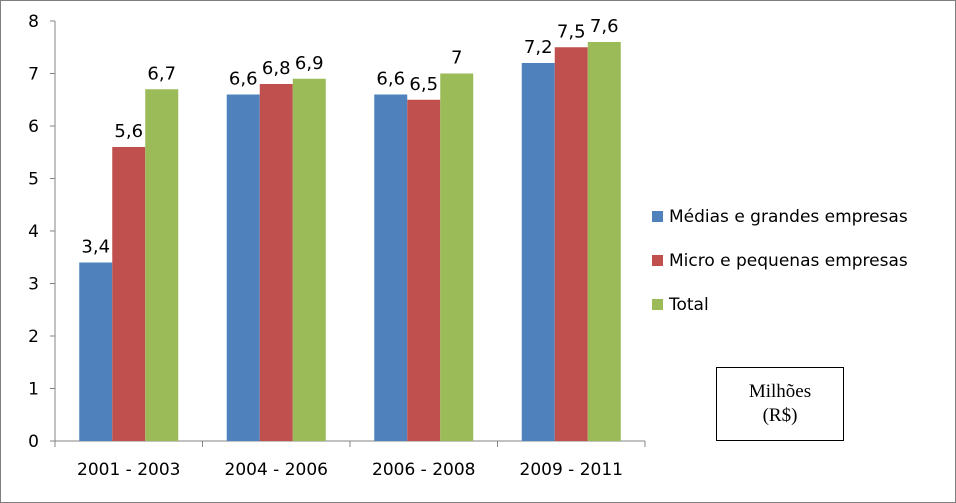  What do you see at coordinates (41, 232) in the screenshot?
I see `y-axis-ticks: 0 1 2 3 4 5 6 7 8` at bounding box center [41, 232].